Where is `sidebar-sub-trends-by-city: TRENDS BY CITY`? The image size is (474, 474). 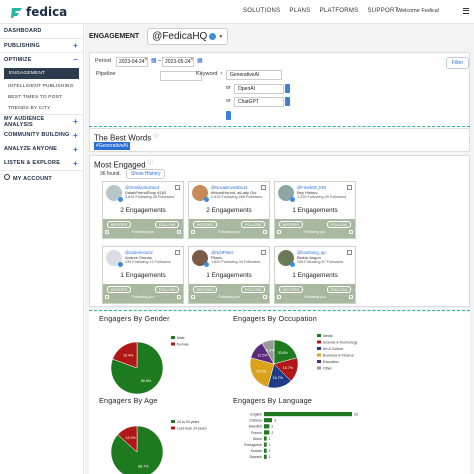
sidebar-sub-trends-by-city: TRENDS BY CITY is located at coordinates (29, 108).